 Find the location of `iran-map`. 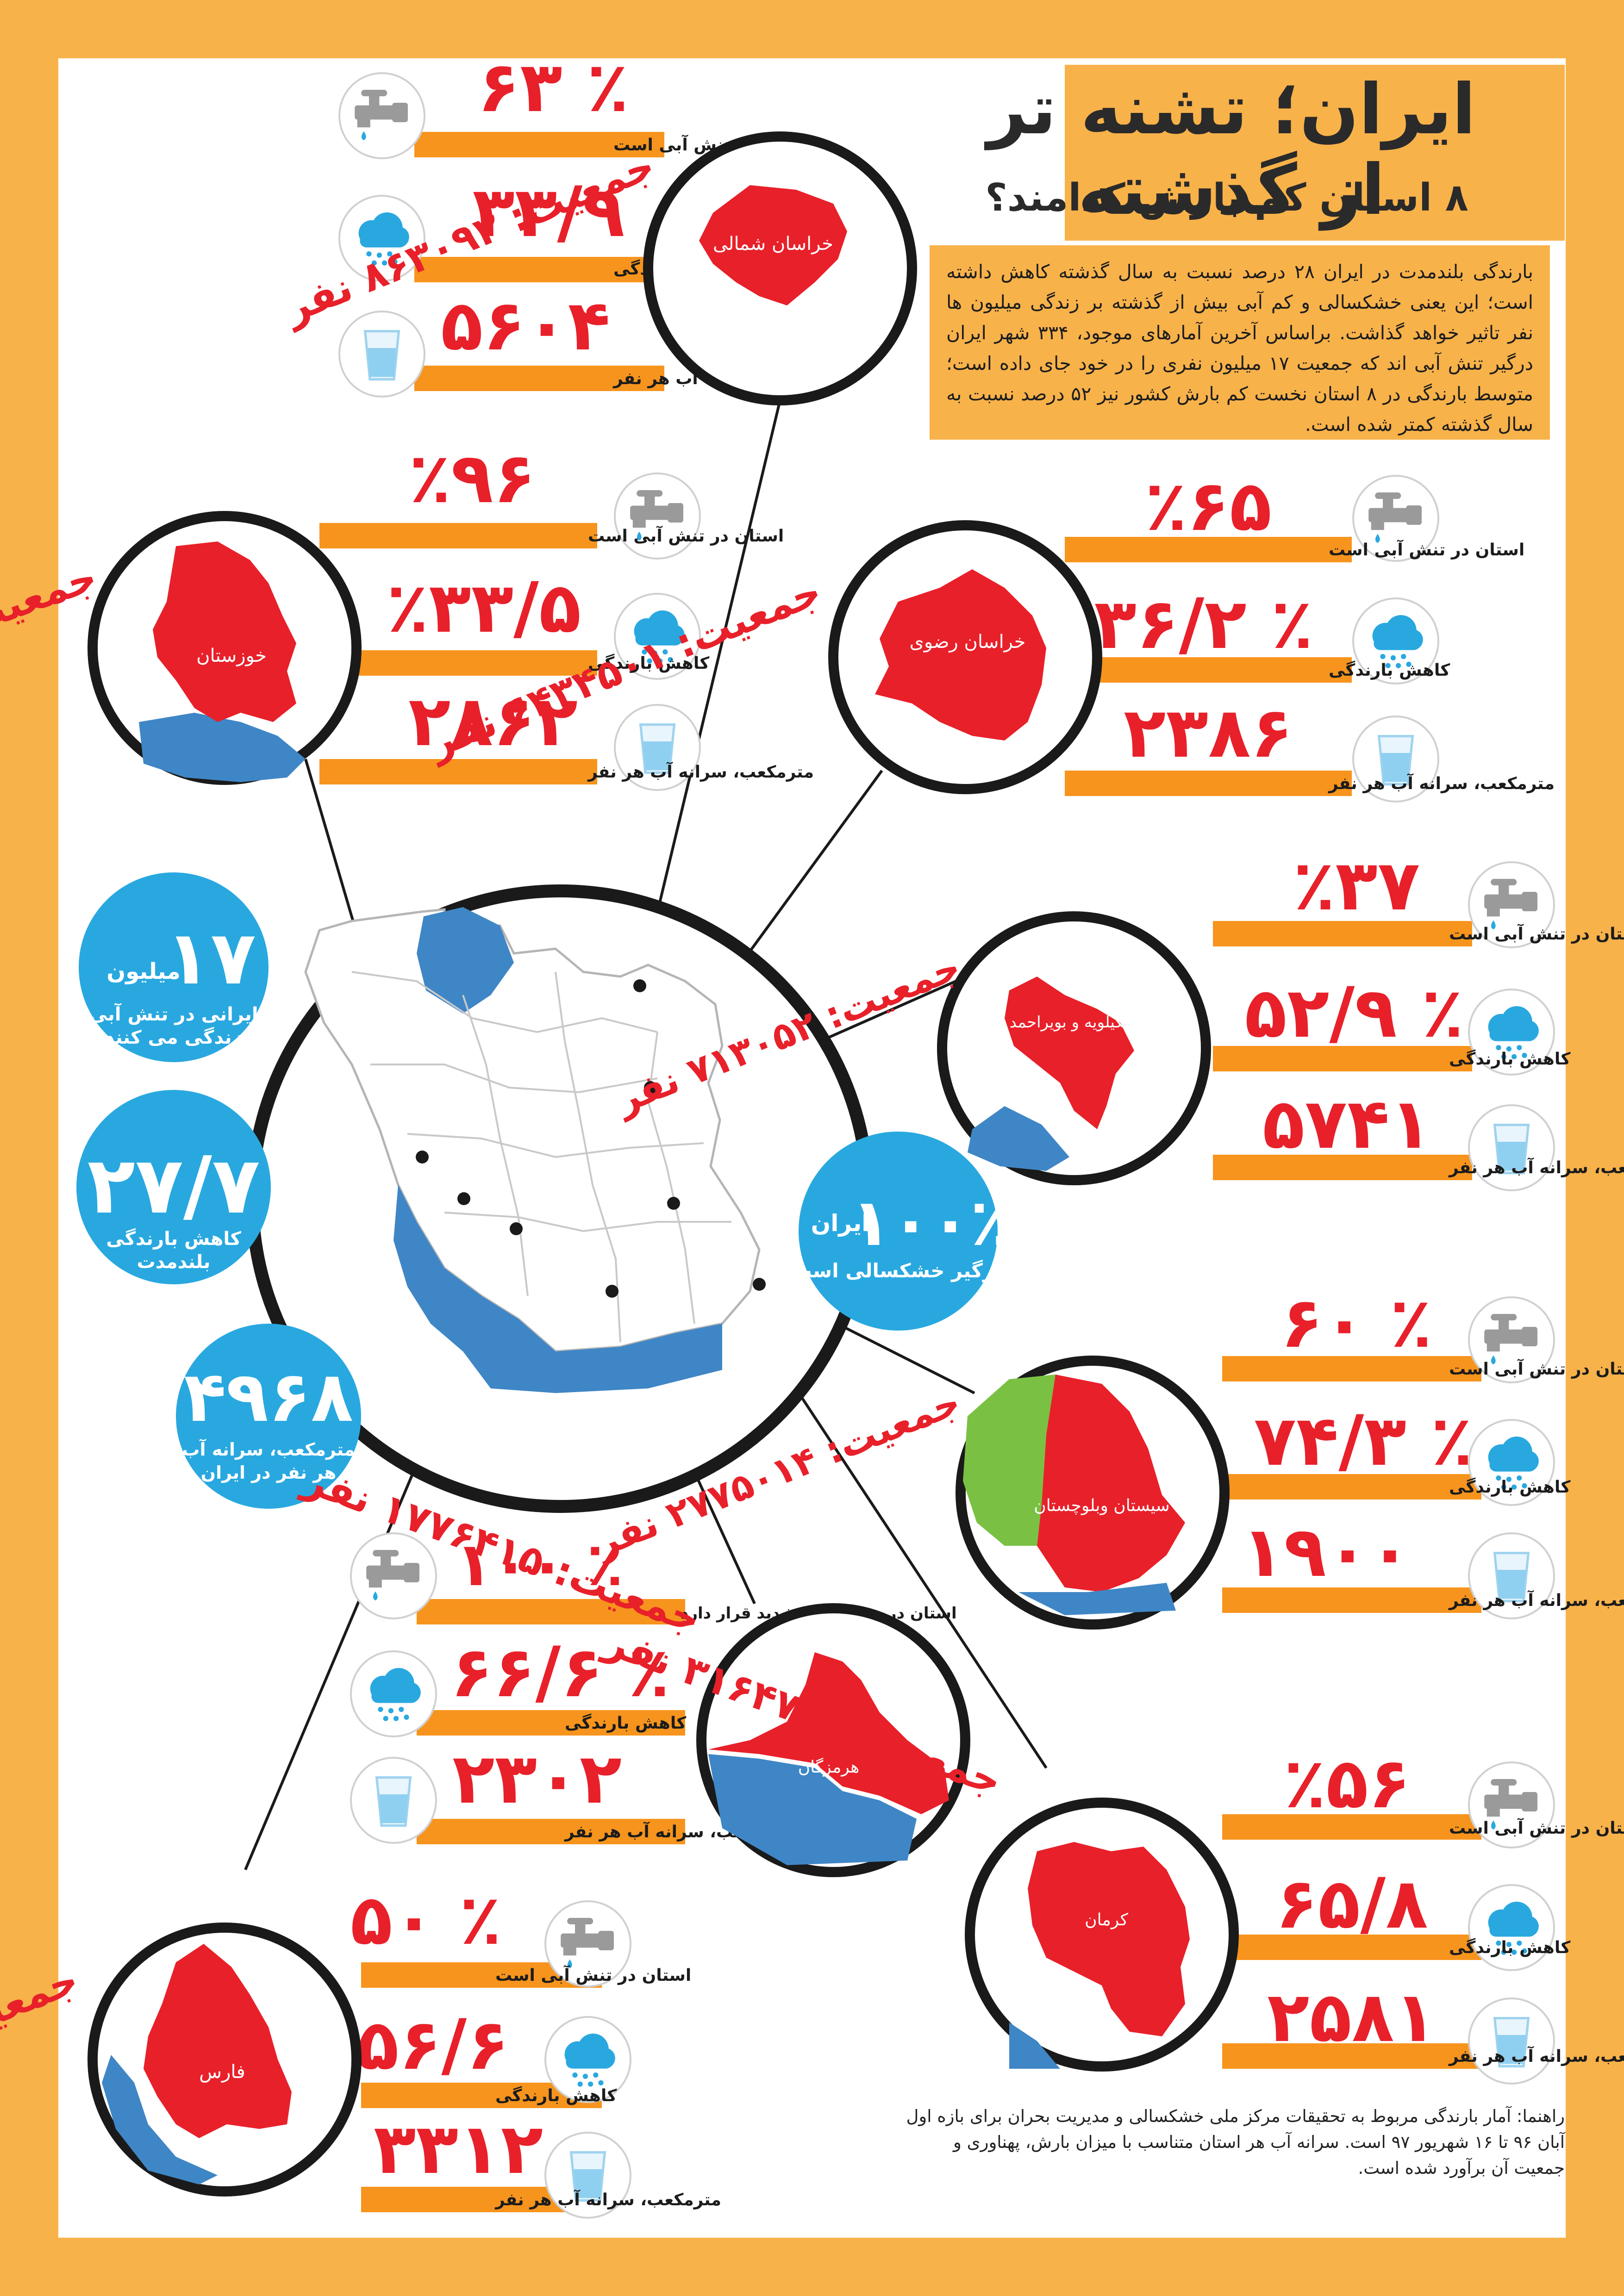

iran-map is located at coordinates (560, 1198).